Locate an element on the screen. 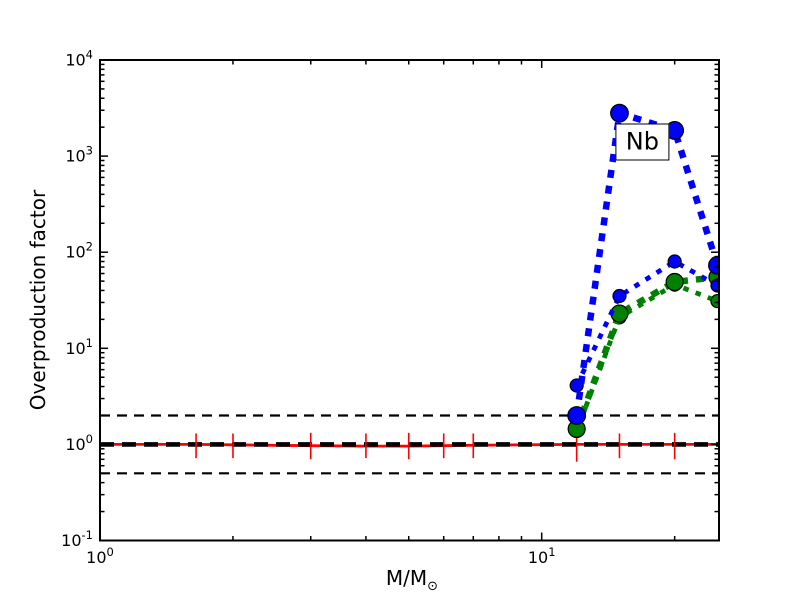 This screenshot has height=600, width=800. series-line-blue-lower is located at coordinates (646, 322).